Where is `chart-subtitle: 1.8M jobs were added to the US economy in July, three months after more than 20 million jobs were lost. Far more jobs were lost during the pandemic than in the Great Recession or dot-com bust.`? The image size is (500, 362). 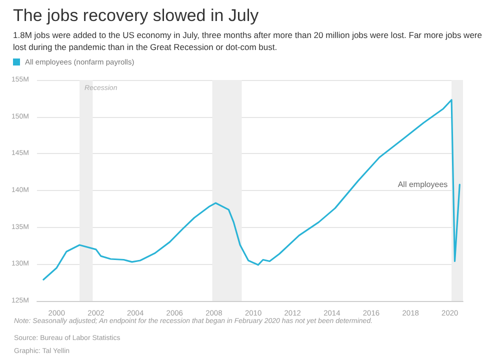
chart-subtitle: 1.8M jobs were added to the US economy in July, three months after more than 20 million jobs were lost. Far more jobs were lost during the pandemic than in the Great Recession or dot-com bust. is located at coordinates (248, 41).